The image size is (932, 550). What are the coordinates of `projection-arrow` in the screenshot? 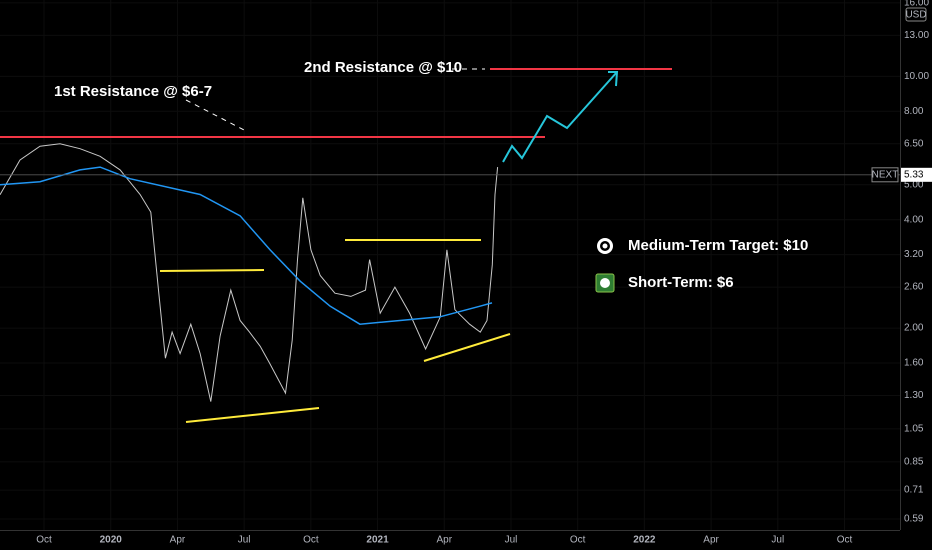 It's located at (560, 117).